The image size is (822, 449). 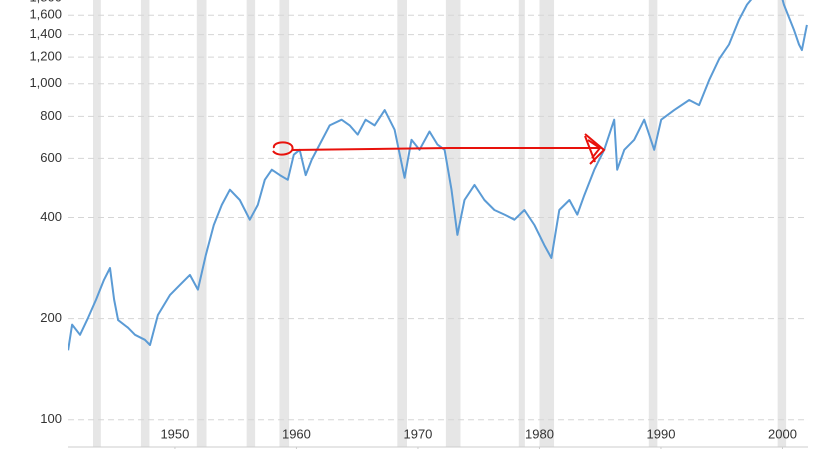 What do you see at coordinates (174, 433) in the screenshot?
I see `x-tick-label: 1950` at bounding box center [174, 433].